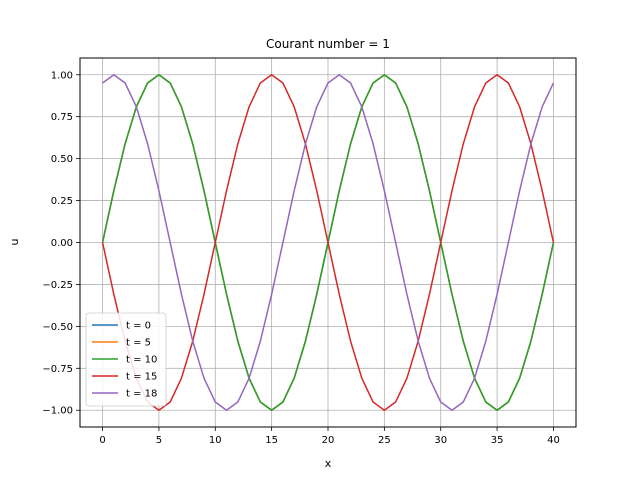 Image resolution: width=640 pixels, height=480 pixels. I want to click on legend: t = 0 t = 5 t = 10 t = 15 t = 18, so click(126, 359).